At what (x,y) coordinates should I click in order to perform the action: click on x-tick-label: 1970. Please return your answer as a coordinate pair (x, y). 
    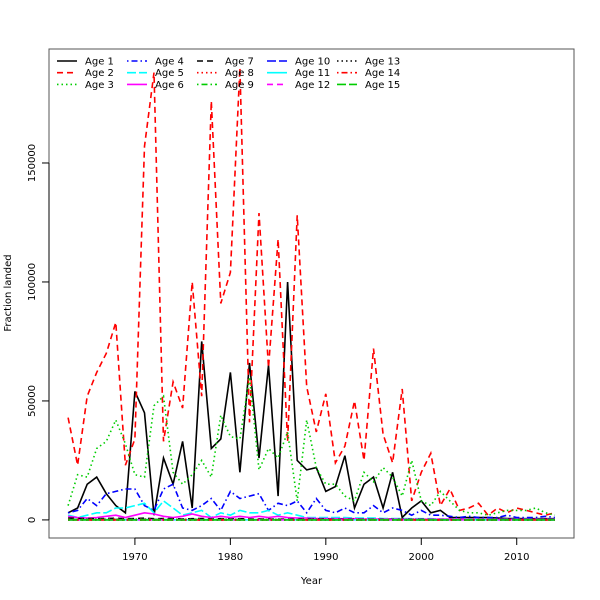
    Looking at the image, I should click on (134, 557).